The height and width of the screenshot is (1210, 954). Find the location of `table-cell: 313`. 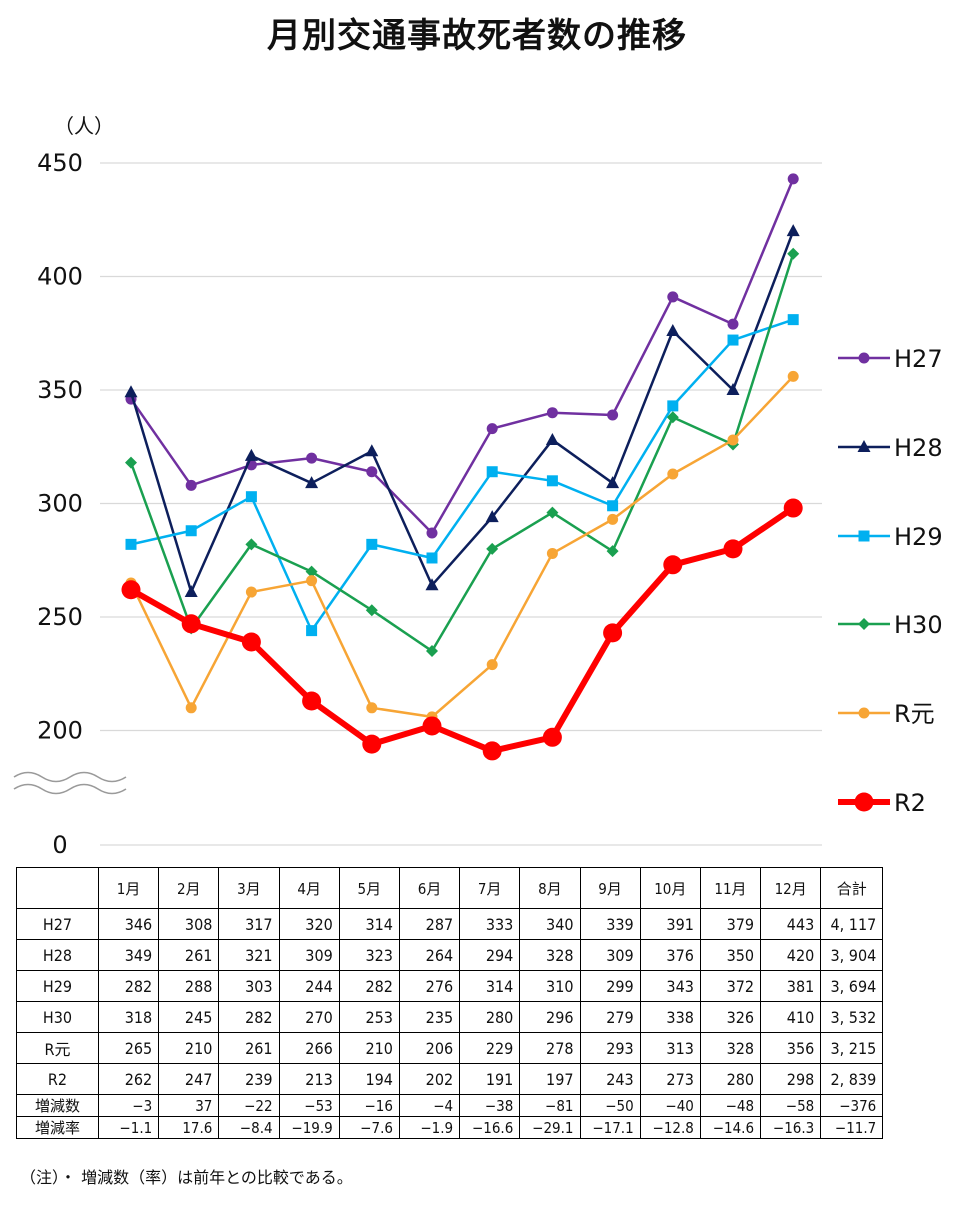

table-cell: 313 is located at coordinates (670, 1048).